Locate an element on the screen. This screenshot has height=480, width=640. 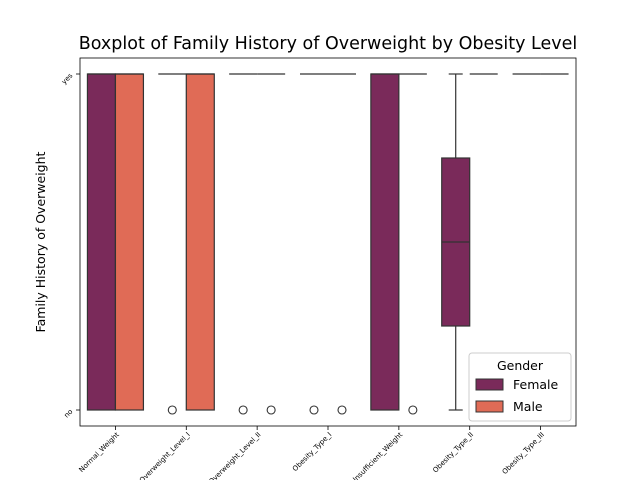
box-female-insufficient-weight is located at coordinates (385, 242).